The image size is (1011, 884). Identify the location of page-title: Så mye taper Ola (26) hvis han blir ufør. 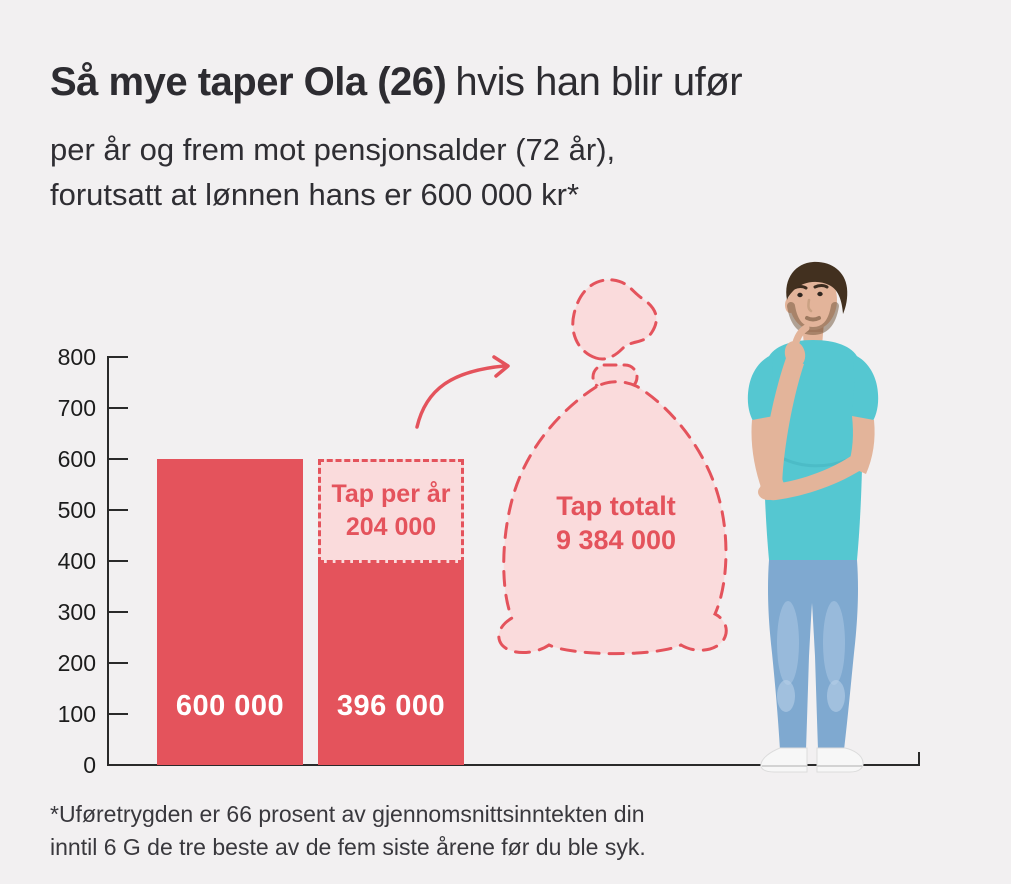
(396, 82).